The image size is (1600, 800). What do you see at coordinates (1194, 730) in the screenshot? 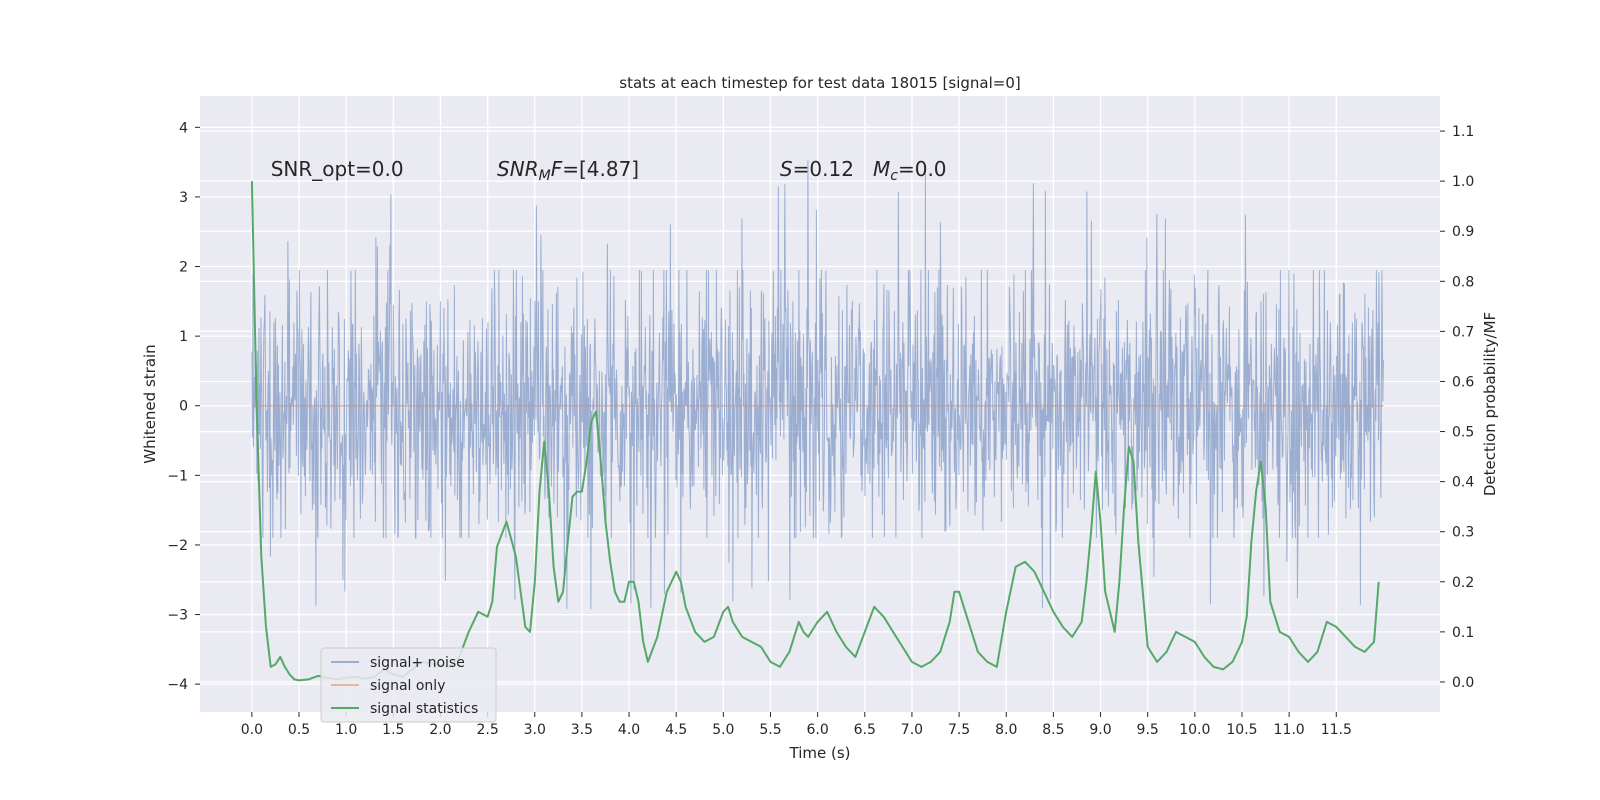
I see `x-tick-label: 10.0` at bounding box center [1194, 730].